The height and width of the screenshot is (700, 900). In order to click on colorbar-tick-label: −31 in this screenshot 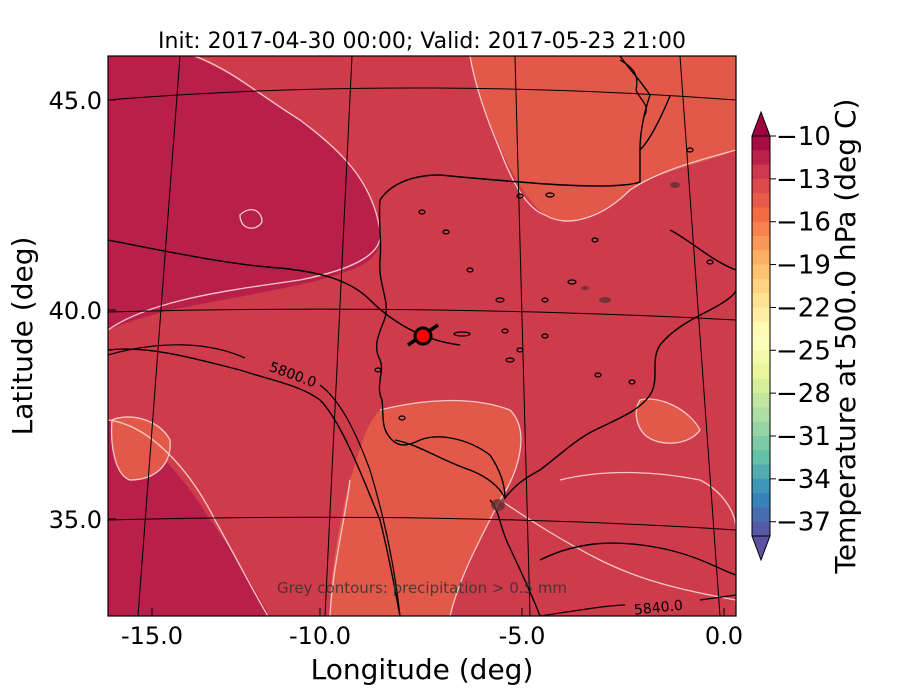, I will do `click(803, 437)`.